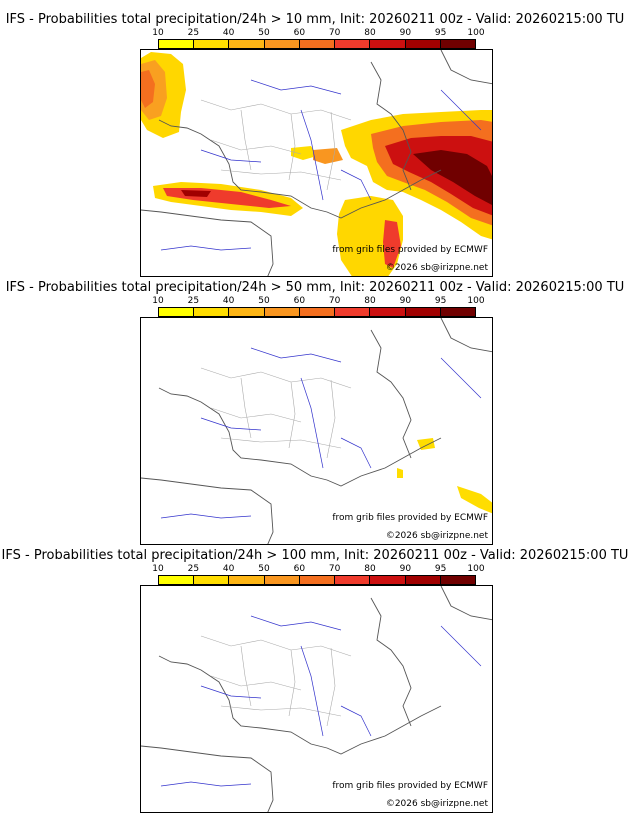  What do you see at coordinates (426, 444) in the screenshot?
I see `precip-area-alps` at bounding box center [426, 444].